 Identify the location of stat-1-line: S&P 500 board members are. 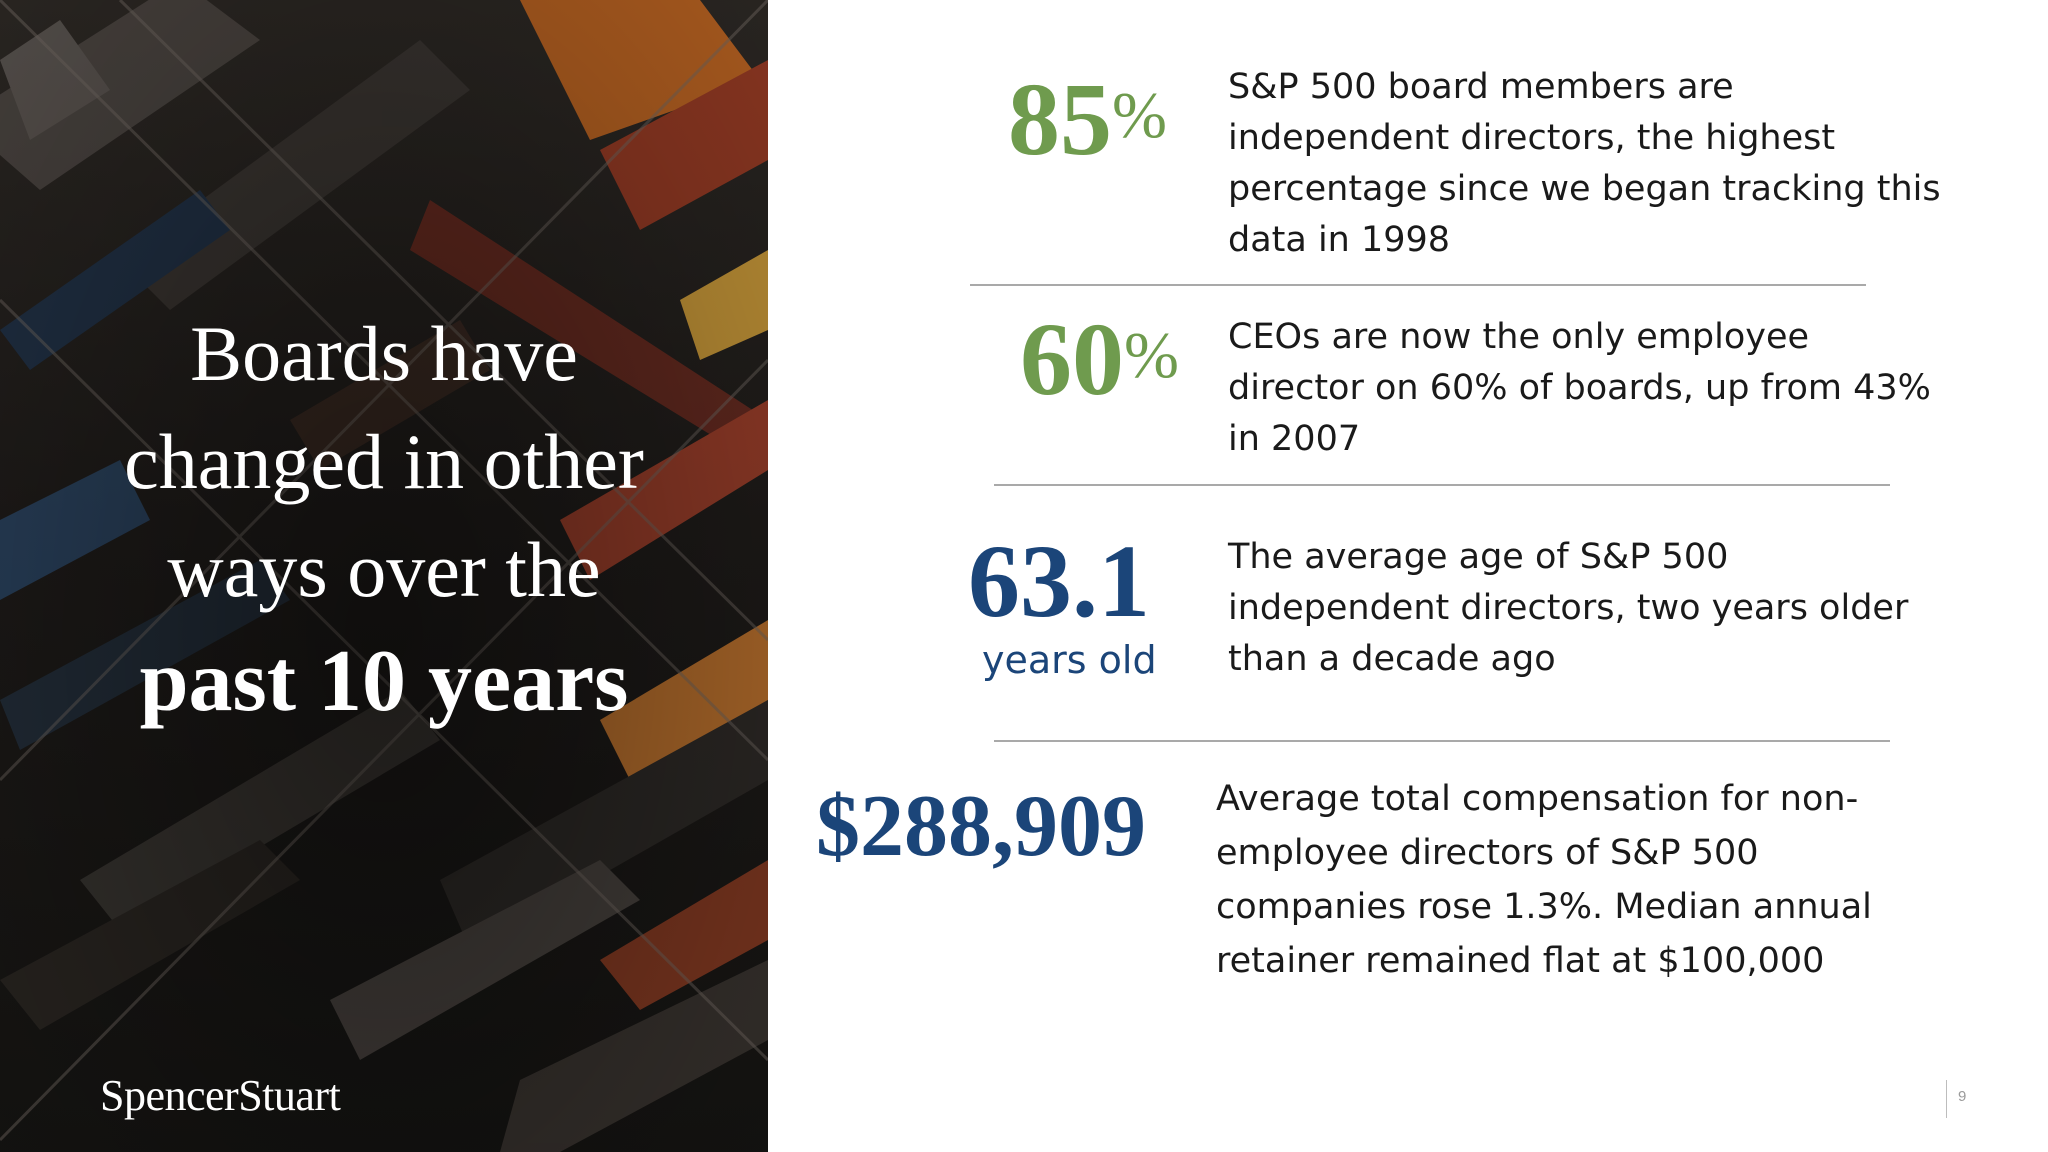
(1481, 87).